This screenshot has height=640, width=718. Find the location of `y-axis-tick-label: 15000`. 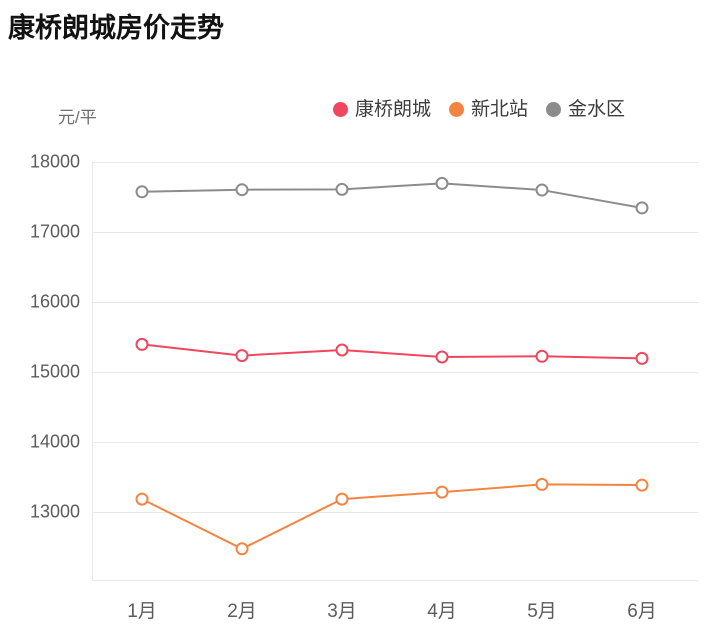

y-axis-tick-label: 15000 is located at coordinates (54, 371).